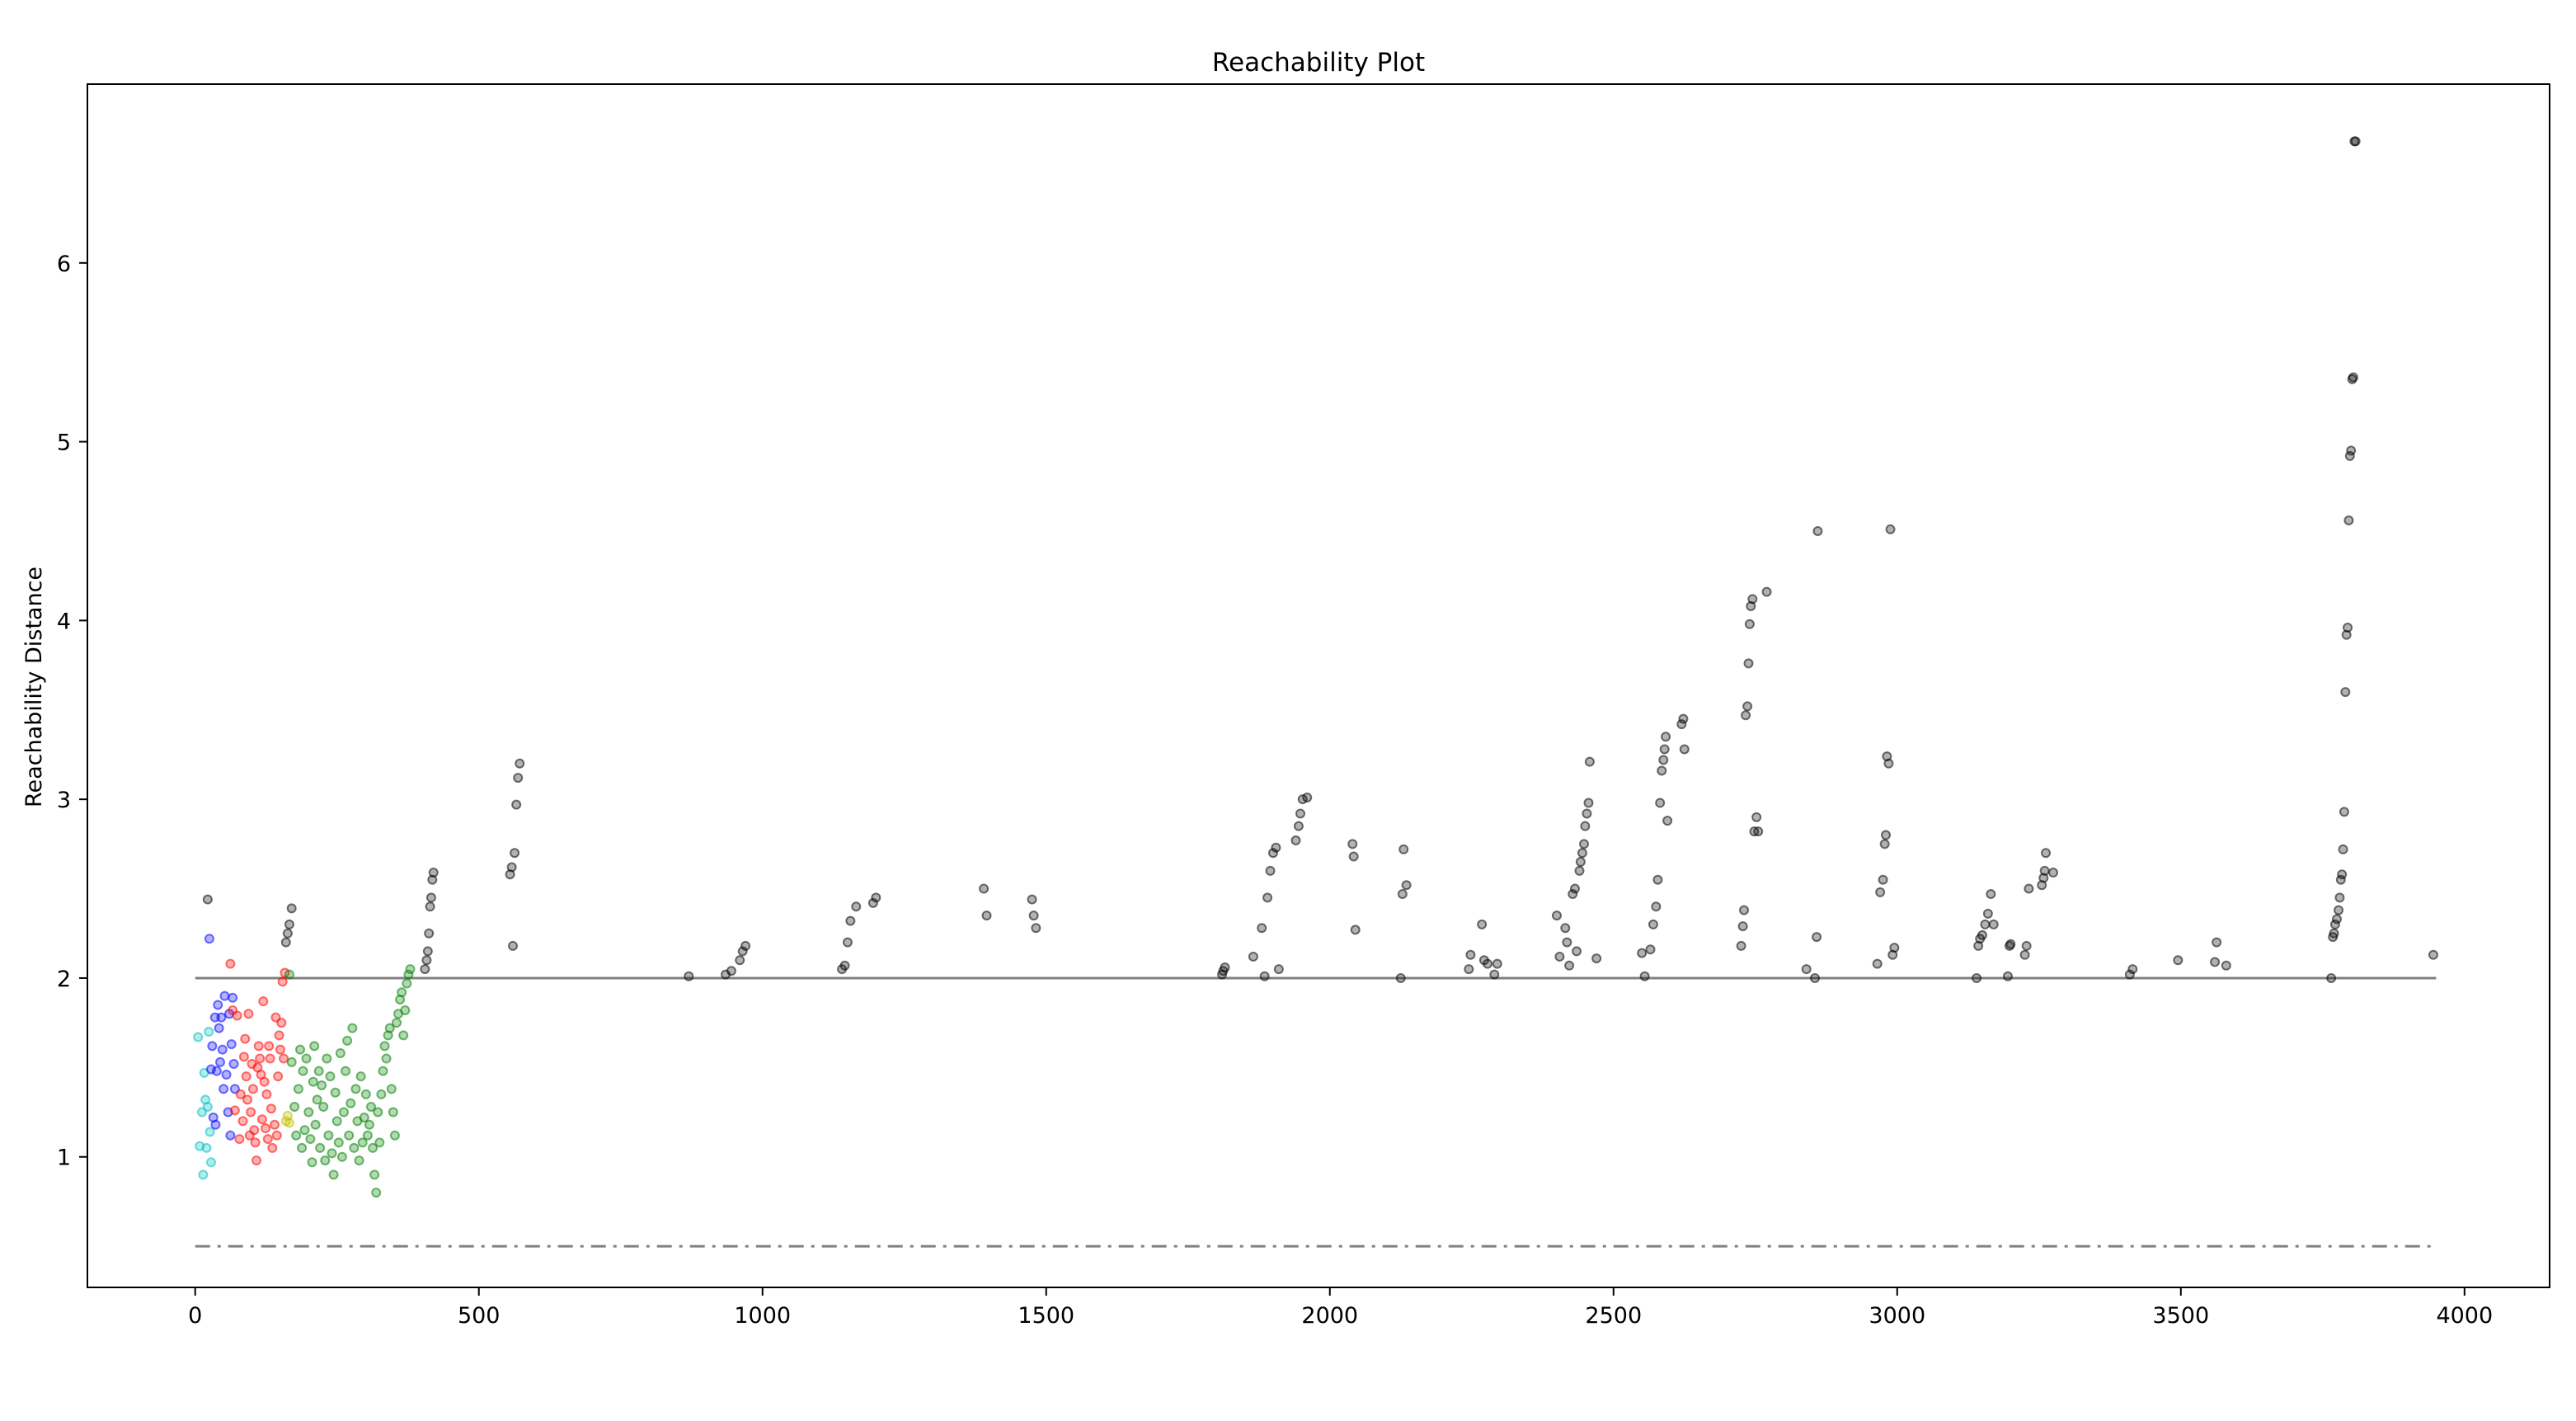 The image size is (2576, 1421). What do you see at coordinates (1318, 63) in the screenshot?
I see `chart-title: Reachability Plot` at bounding box center [1318, 63].